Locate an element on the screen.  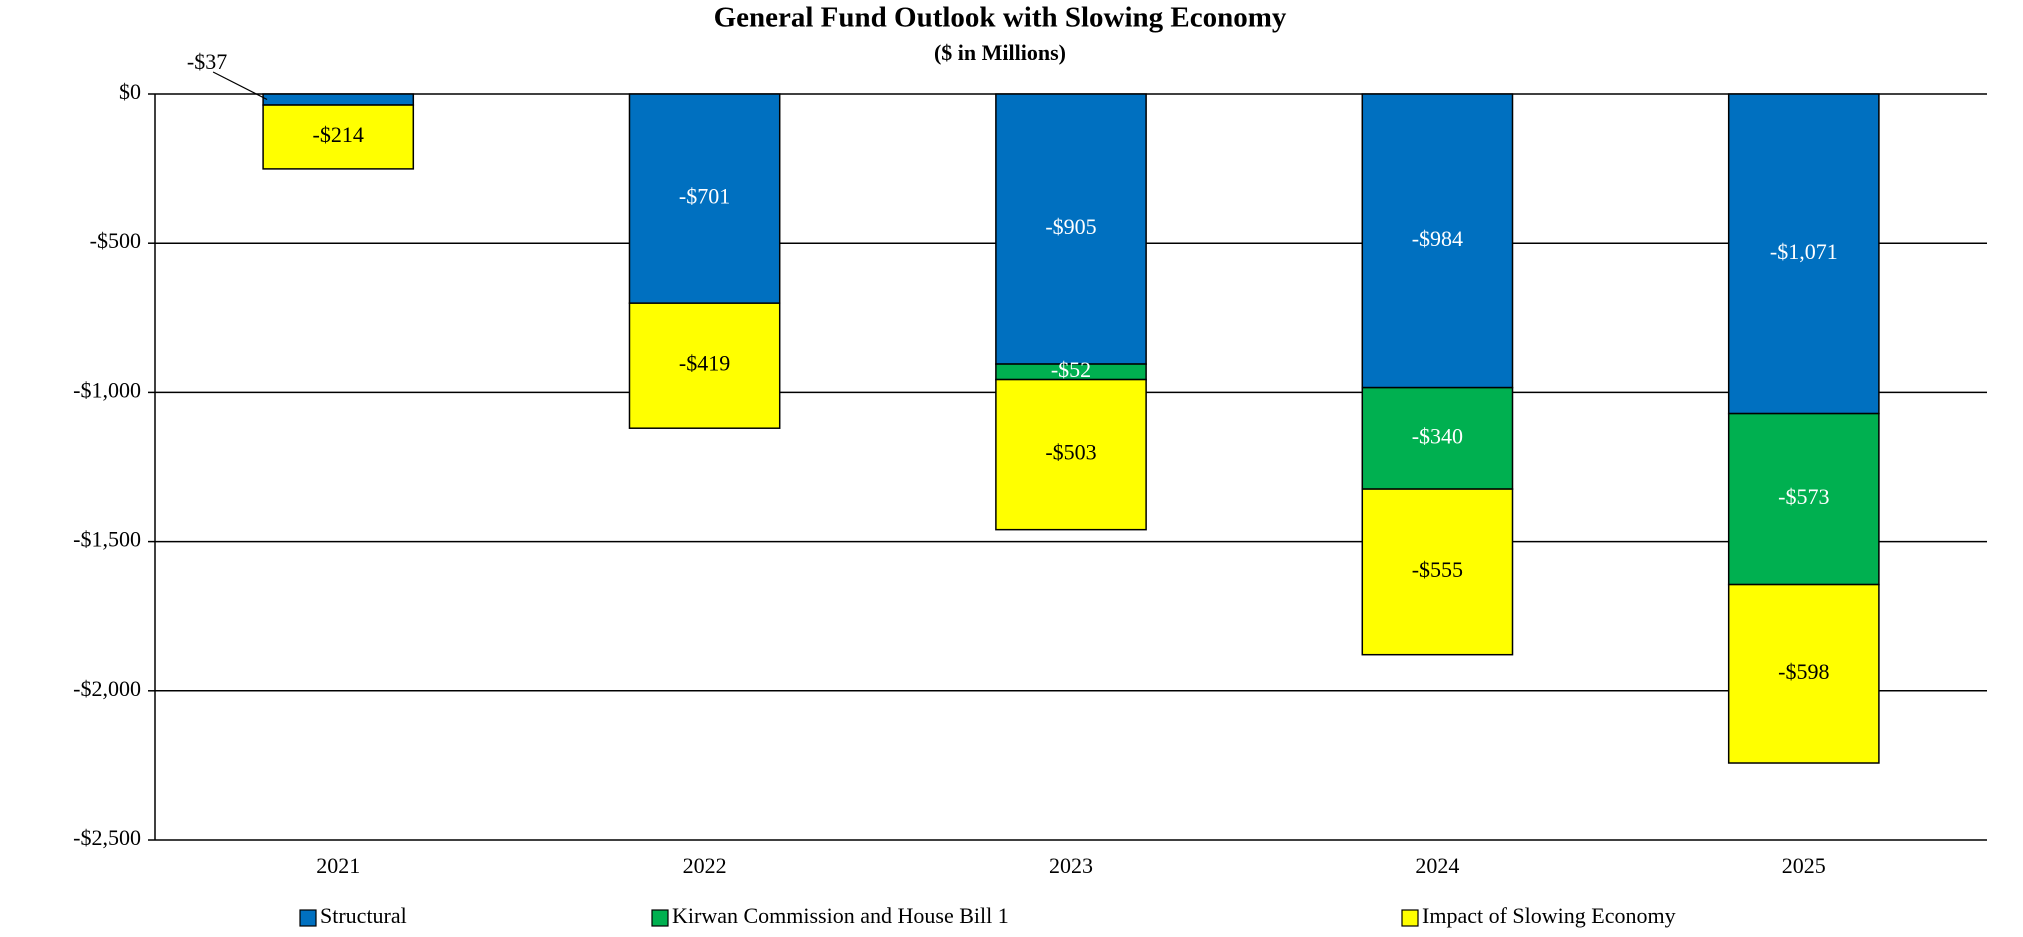
legend-label: Kirwan Commission and House Bill 1 is located at coordinates (840, 915).